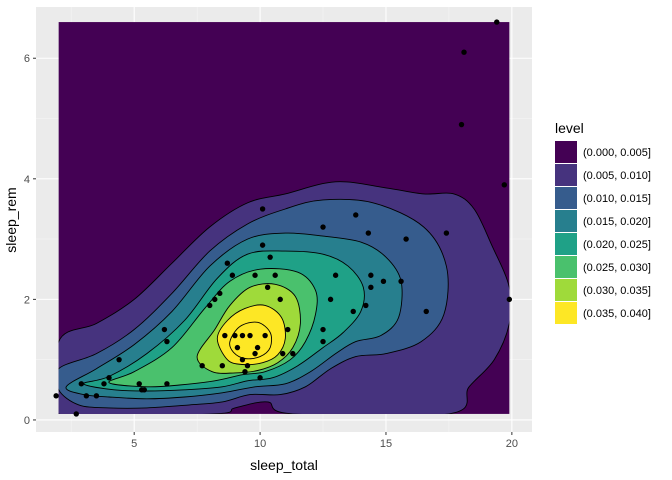  What do you see at coordinates (27, 59) in the screenshot?
I see `y-tick-label: 6` at bounding box center [27, 59].